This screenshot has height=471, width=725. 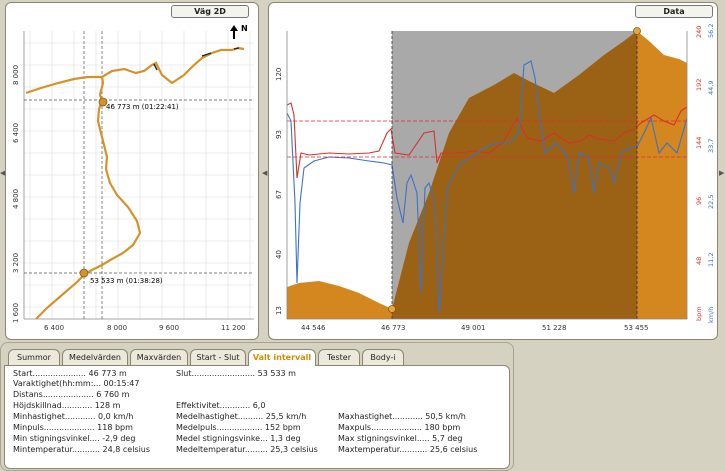 I want to click on tab-valt-intervall: Valt intervall, so click(x=282, y=357).